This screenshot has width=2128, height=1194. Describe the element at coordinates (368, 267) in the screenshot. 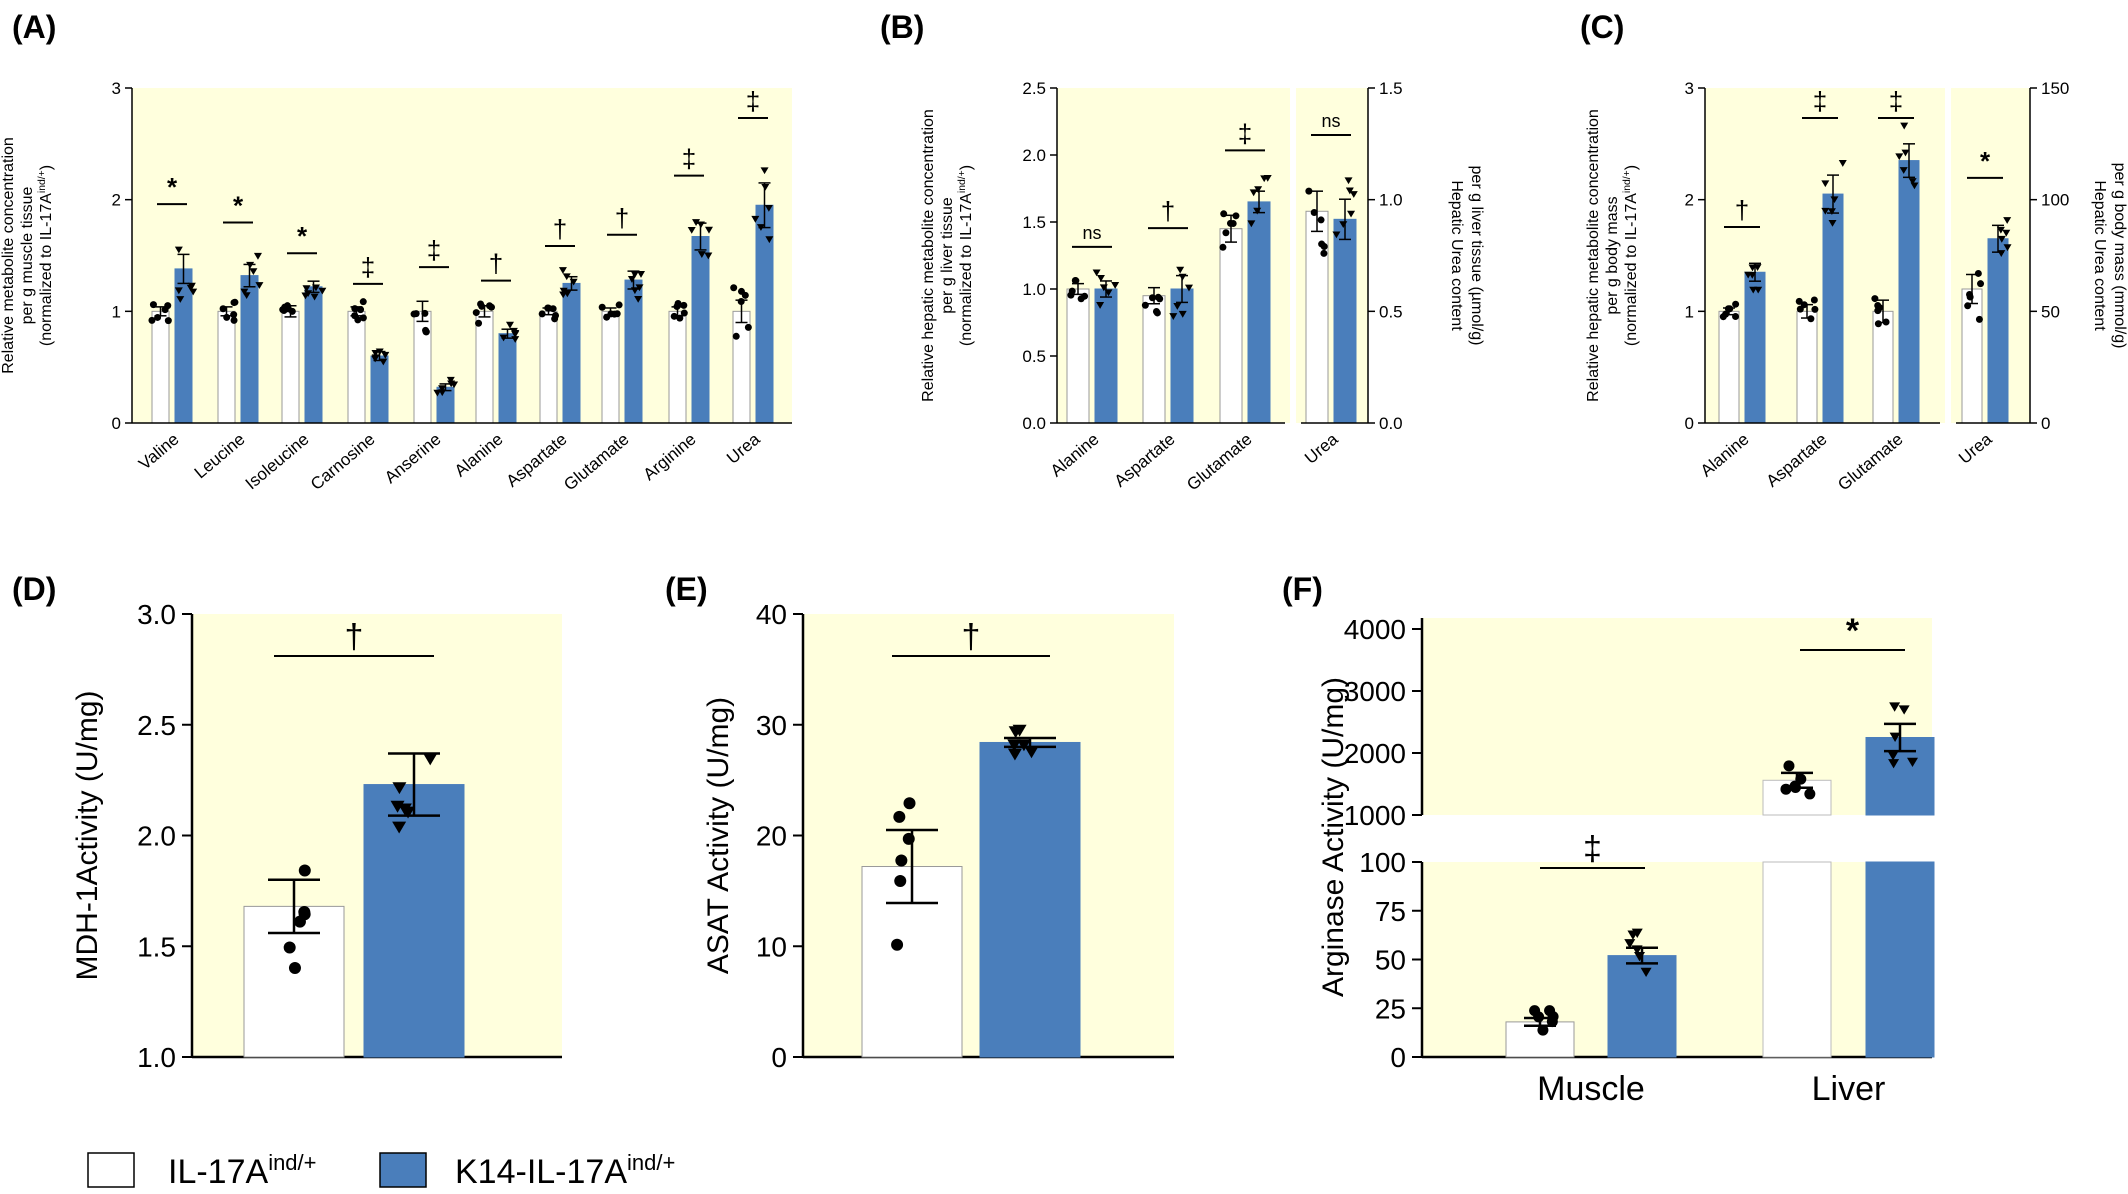

I see `significance-carnosine-label: ‡` at that location.